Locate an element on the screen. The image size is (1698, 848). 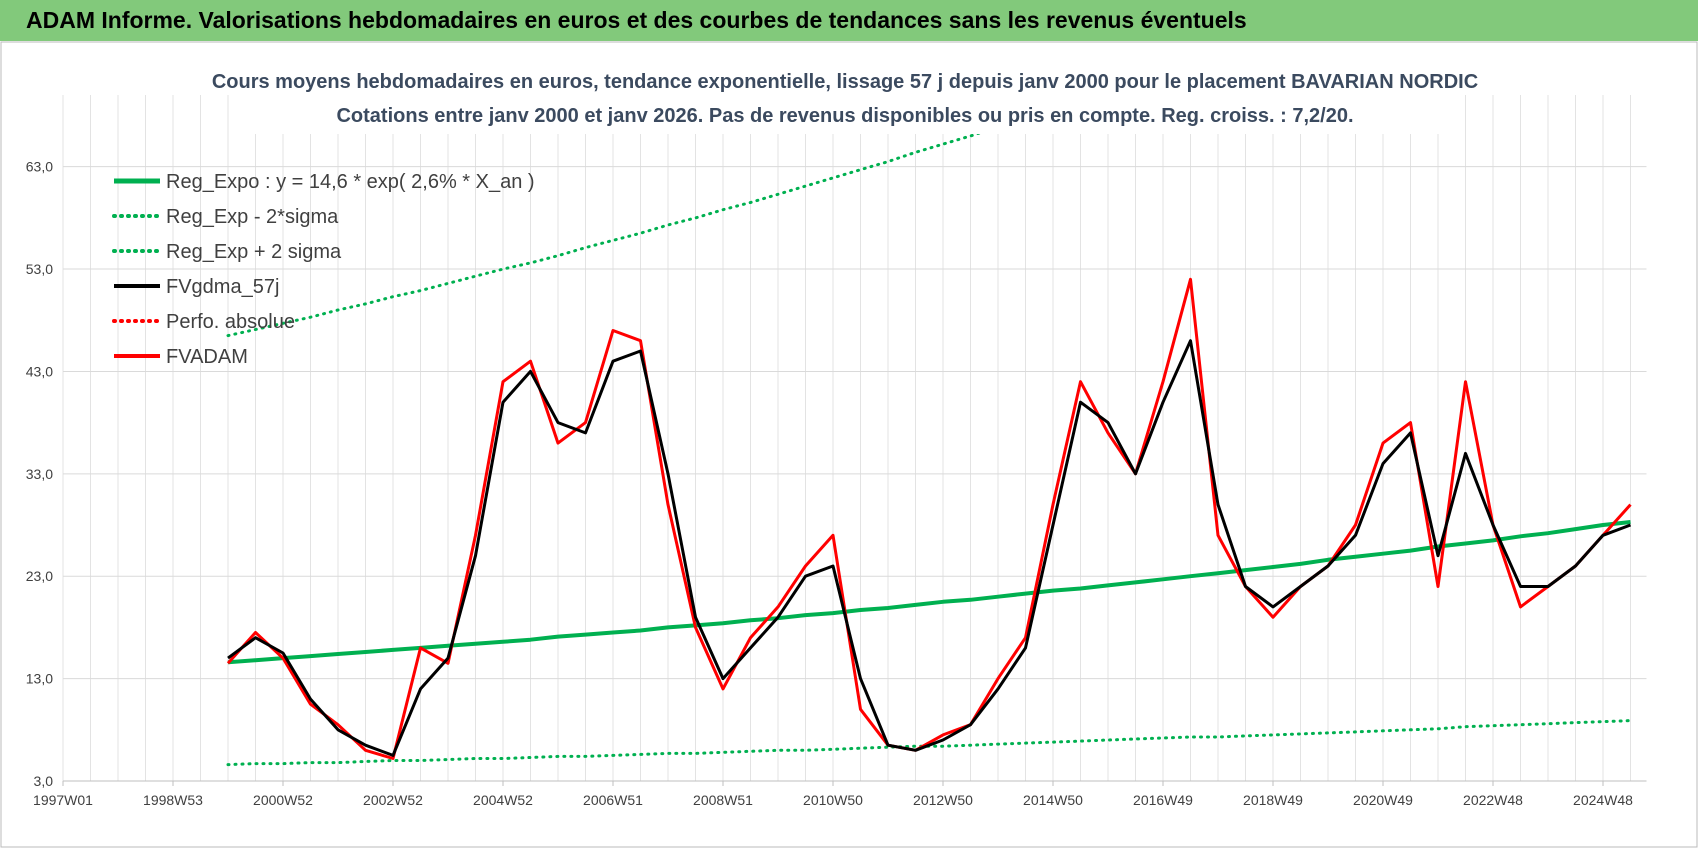
y-tick-label: 53,0 is located at coordinates (39, 269).